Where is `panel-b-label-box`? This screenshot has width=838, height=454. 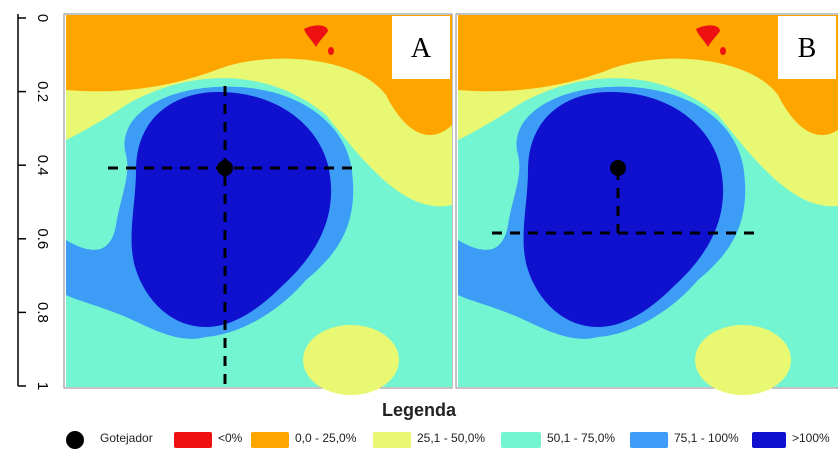
panel-b-label-box is located at coordinates (807, 47).